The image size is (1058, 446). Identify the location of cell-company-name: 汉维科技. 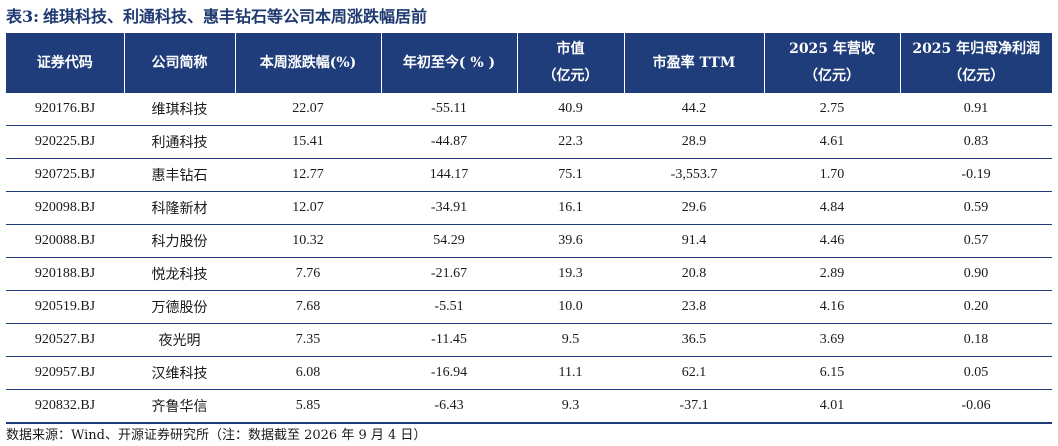
(179, 373).